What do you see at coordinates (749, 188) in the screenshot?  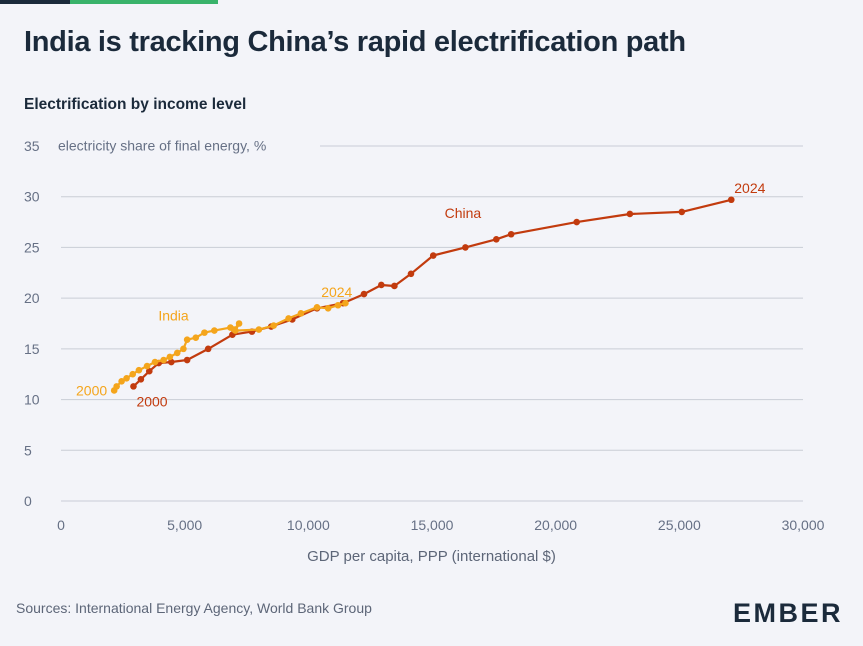 I see `label-china-end: 2024` at bounding box center [749, 188].